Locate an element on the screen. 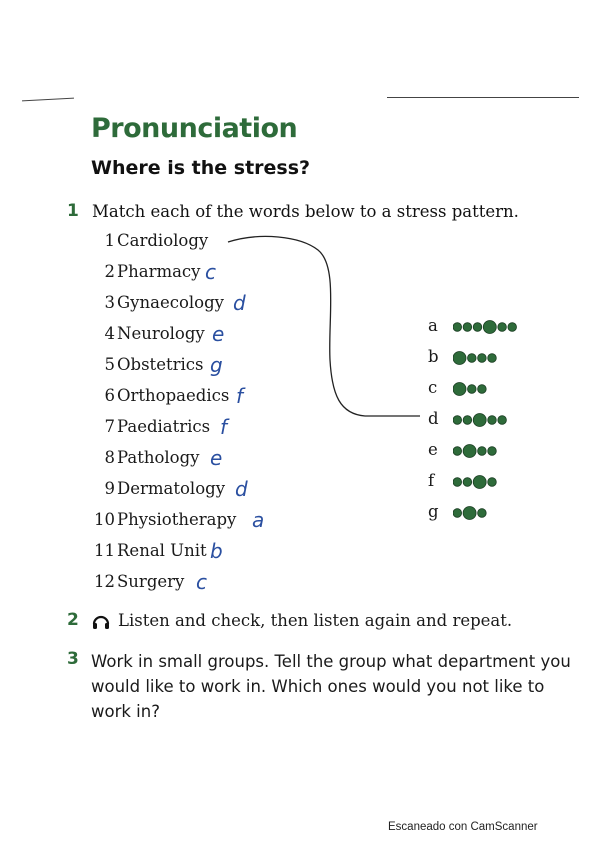 This screenshot has width=599, height=848. word-text: Obstetrics is located at coordinates (160, 364).